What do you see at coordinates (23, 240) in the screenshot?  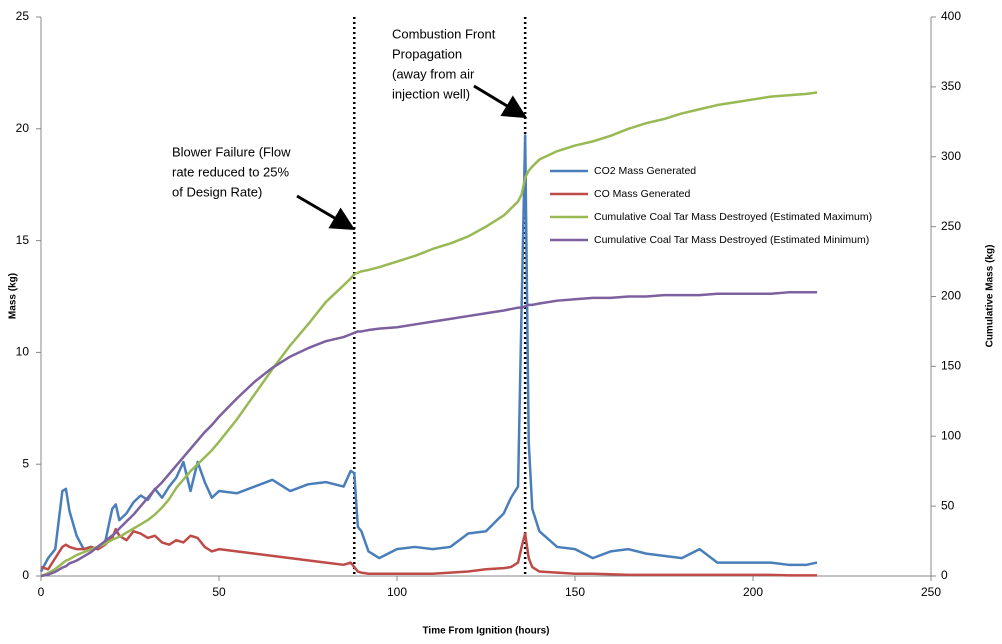 I see `y-tick-label: 15` at bounding box center [23, 240].